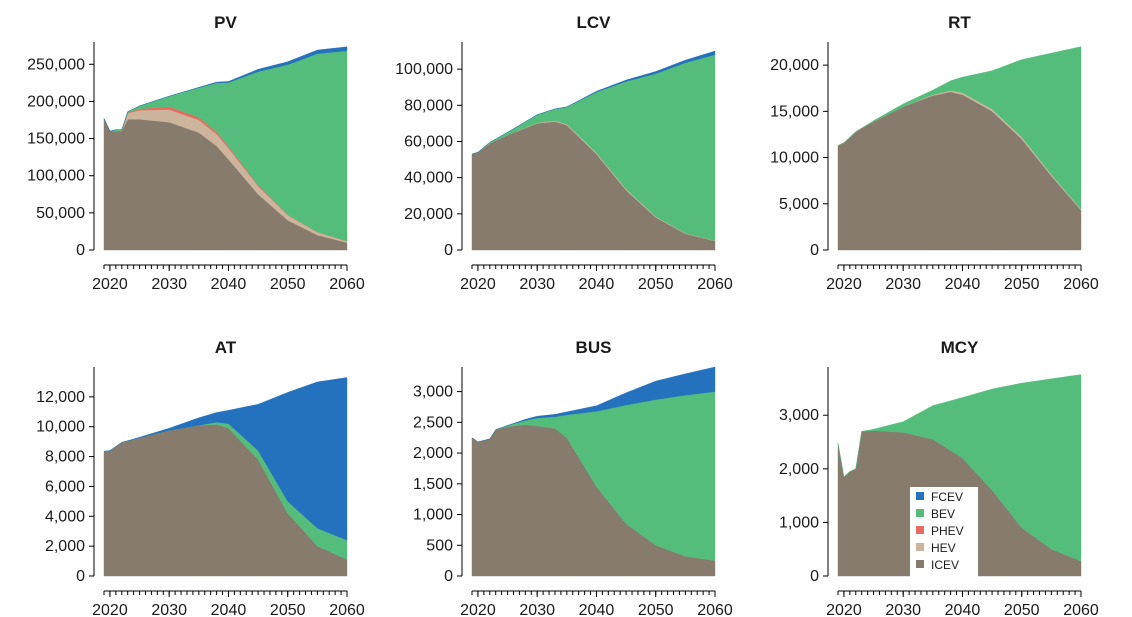 The image size is (1132, 617). What do you see at coordinates (920, 496) in the screenshot?
I see `legend-swatch-fcev` at bounding box center [920, 496].